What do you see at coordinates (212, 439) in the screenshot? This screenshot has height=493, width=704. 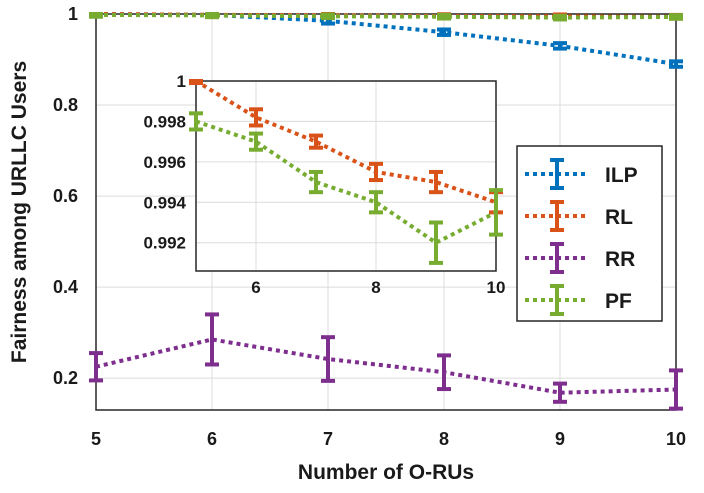 I see `main-x-tick-label: 6` at bounding box center [212, 439].